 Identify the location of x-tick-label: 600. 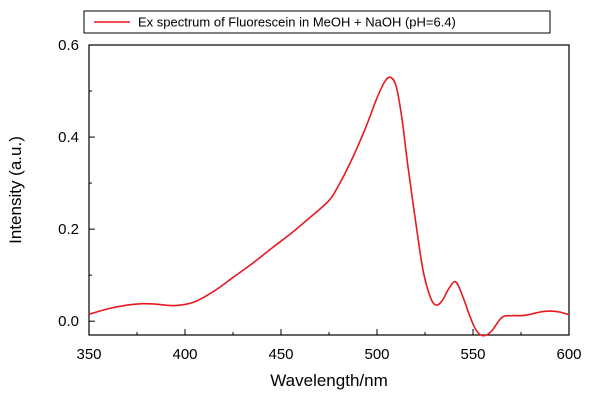
(568, 354).